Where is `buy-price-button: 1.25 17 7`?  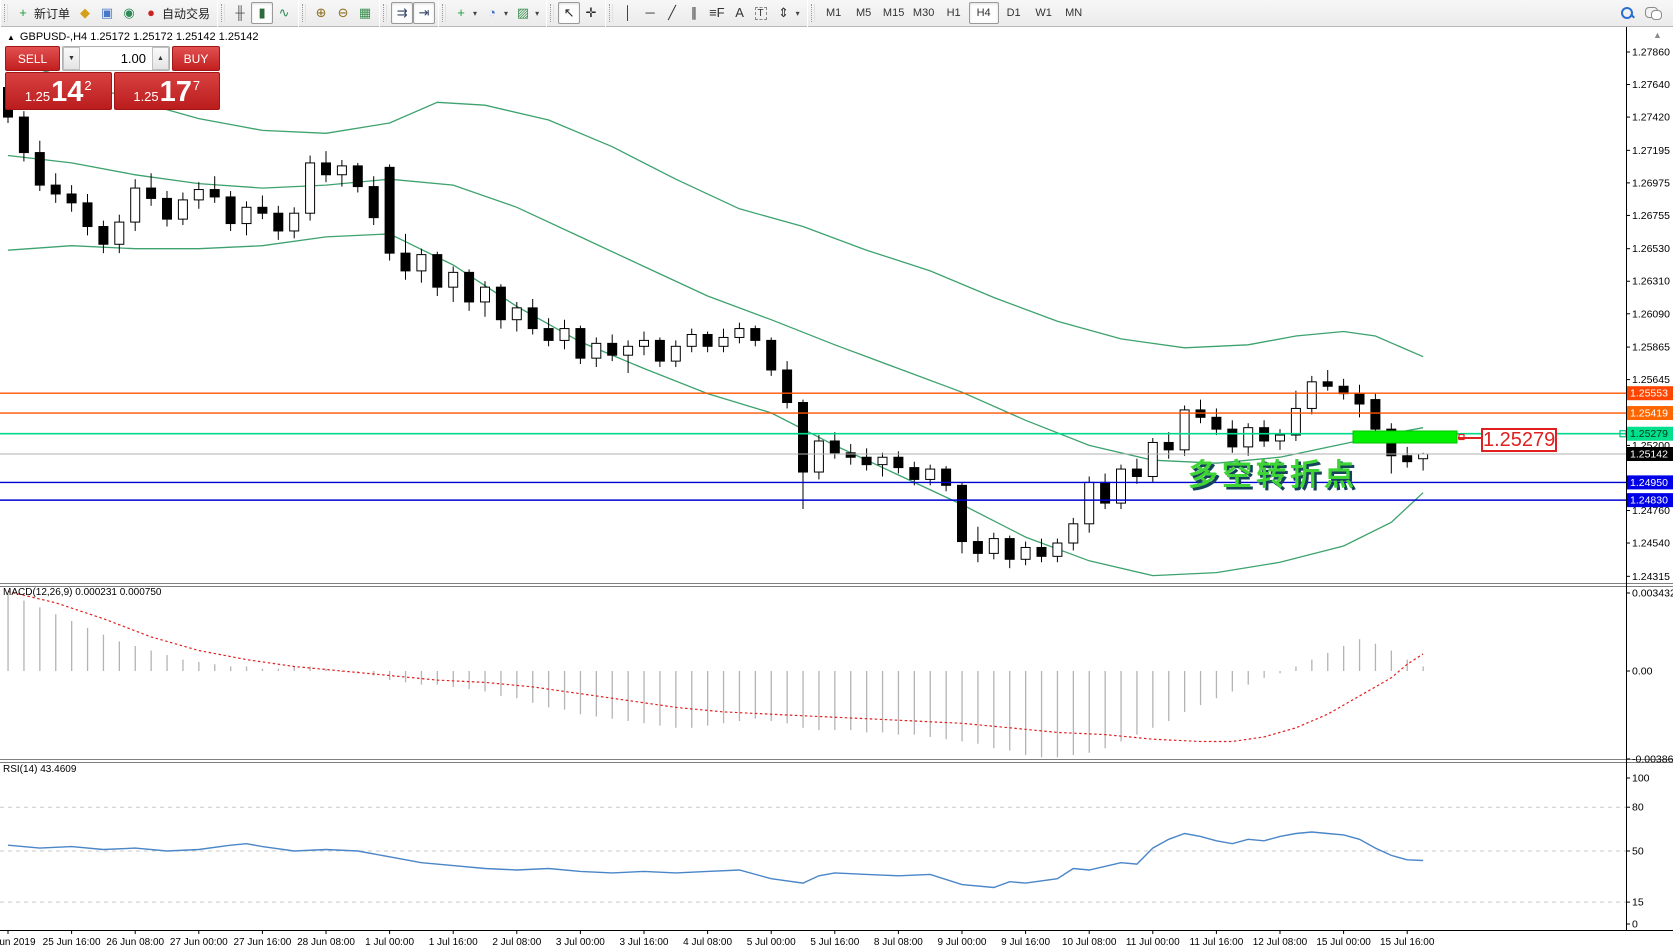
buy-price-button: 1.25 17 7 is located at coordinates (166, 91).